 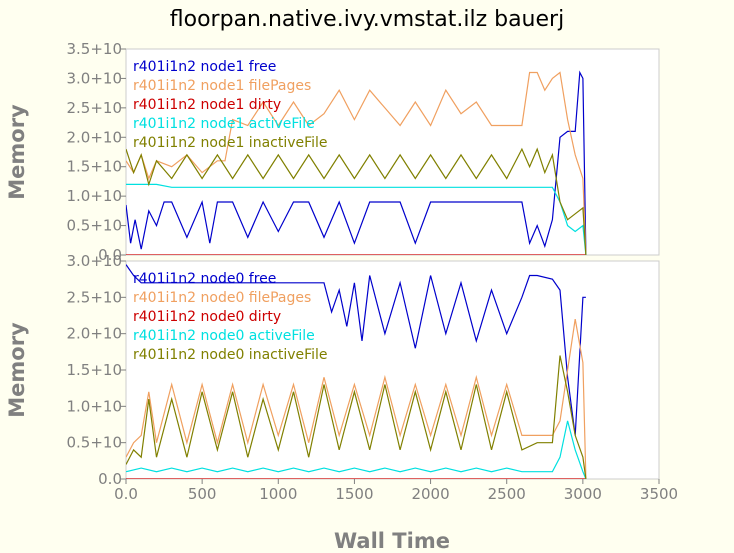 What do you see at coordinates (94, 49) in the screenshot?
I see `y-tick-label: 3.5+10` at bounding box center [94, 49].